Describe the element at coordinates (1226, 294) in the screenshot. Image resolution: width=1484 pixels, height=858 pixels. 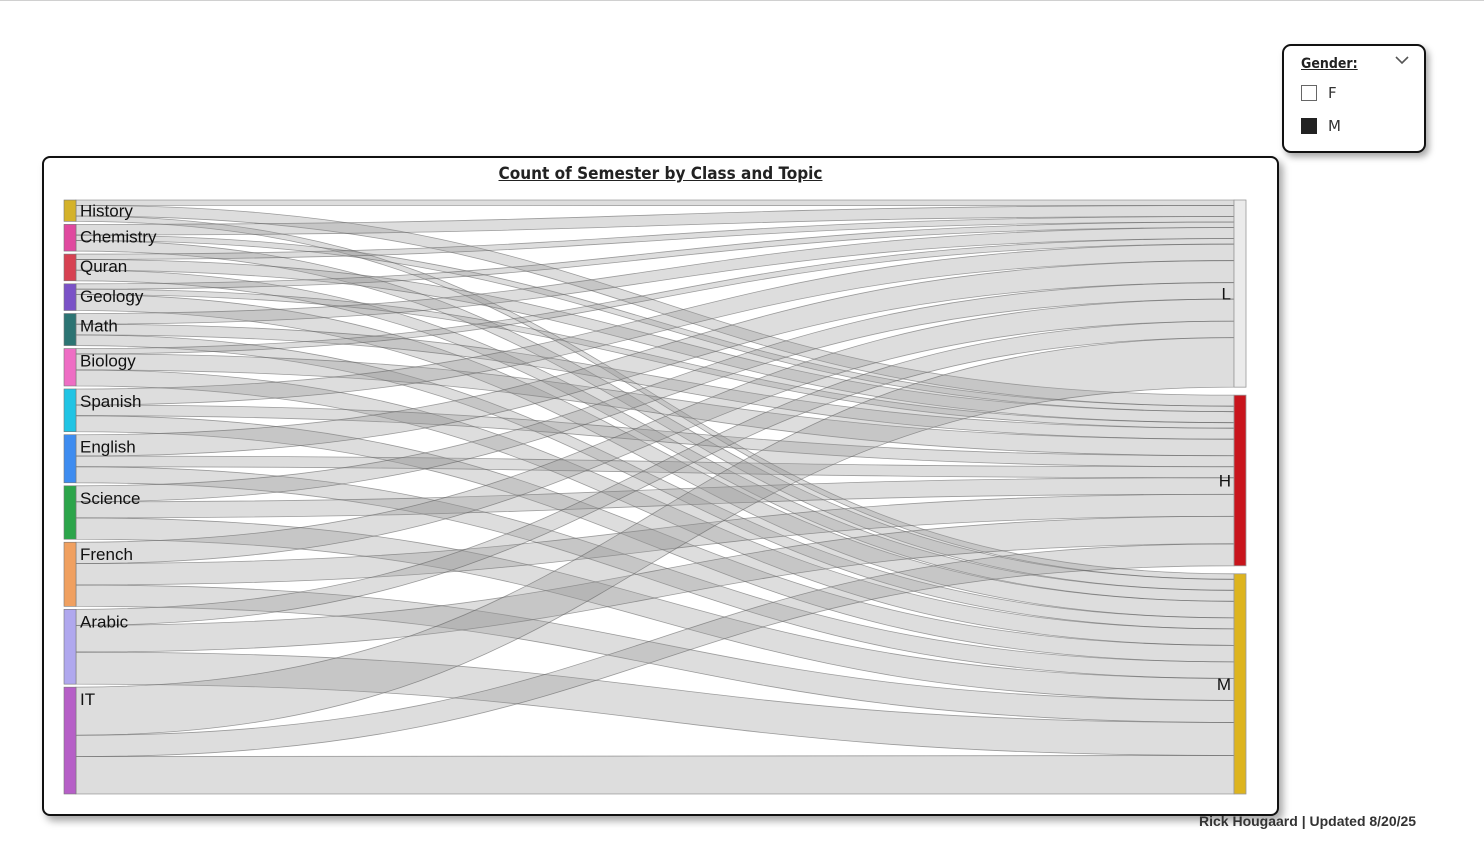
I see `label-l: L` at that location.